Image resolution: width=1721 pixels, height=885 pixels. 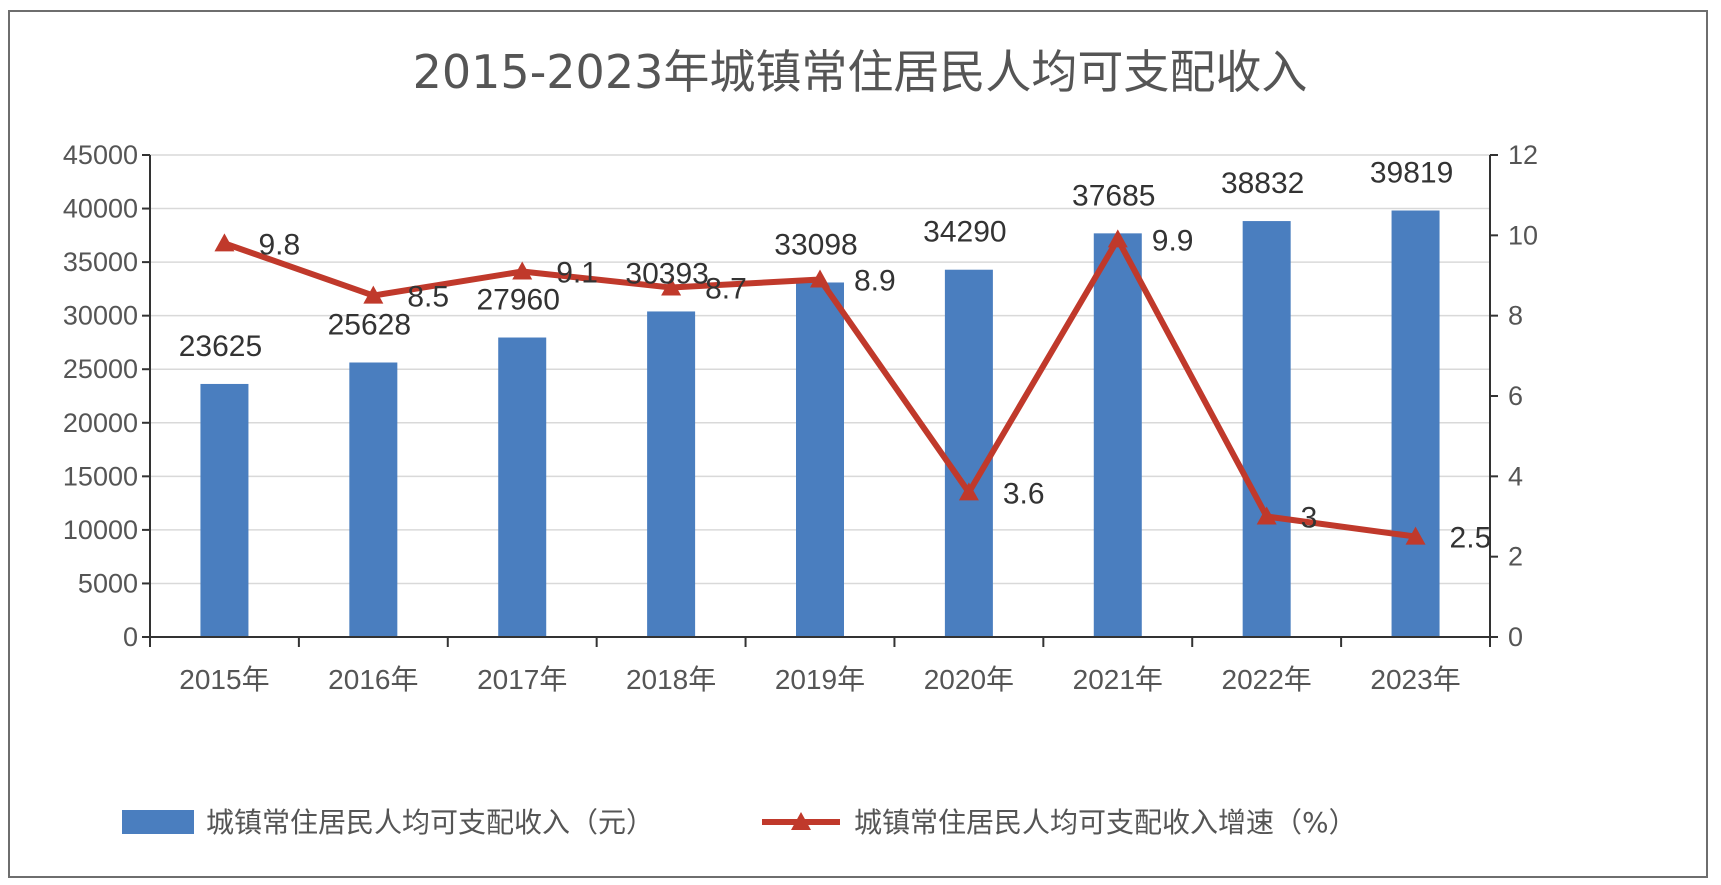 I want to click on left-axis-tick-label: 40000, so click(x=100, y=209).